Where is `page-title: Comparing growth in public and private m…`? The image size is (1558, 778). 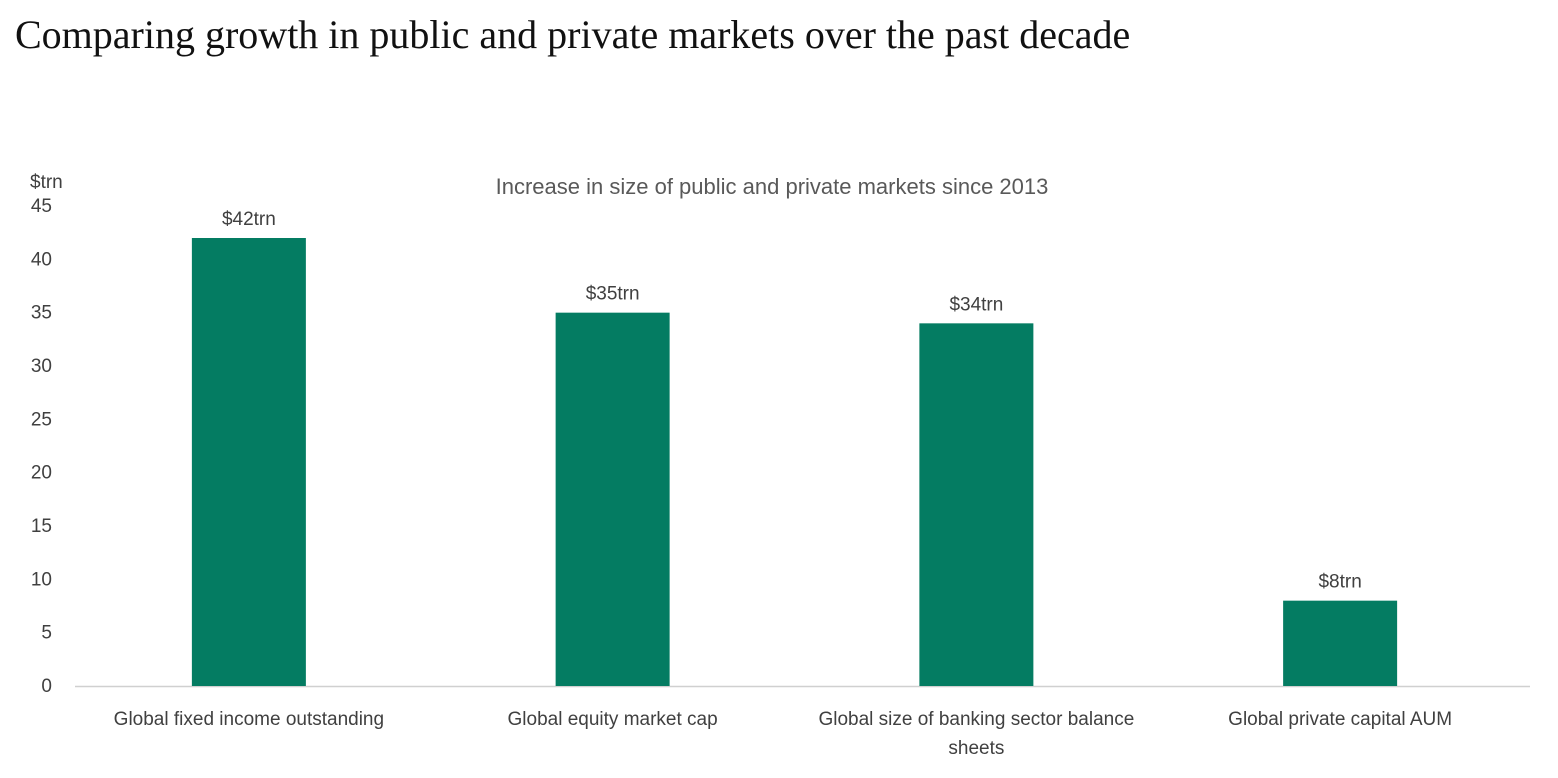 page-title: Comparing growth in public and private m… is located at coordinates (573, 34).